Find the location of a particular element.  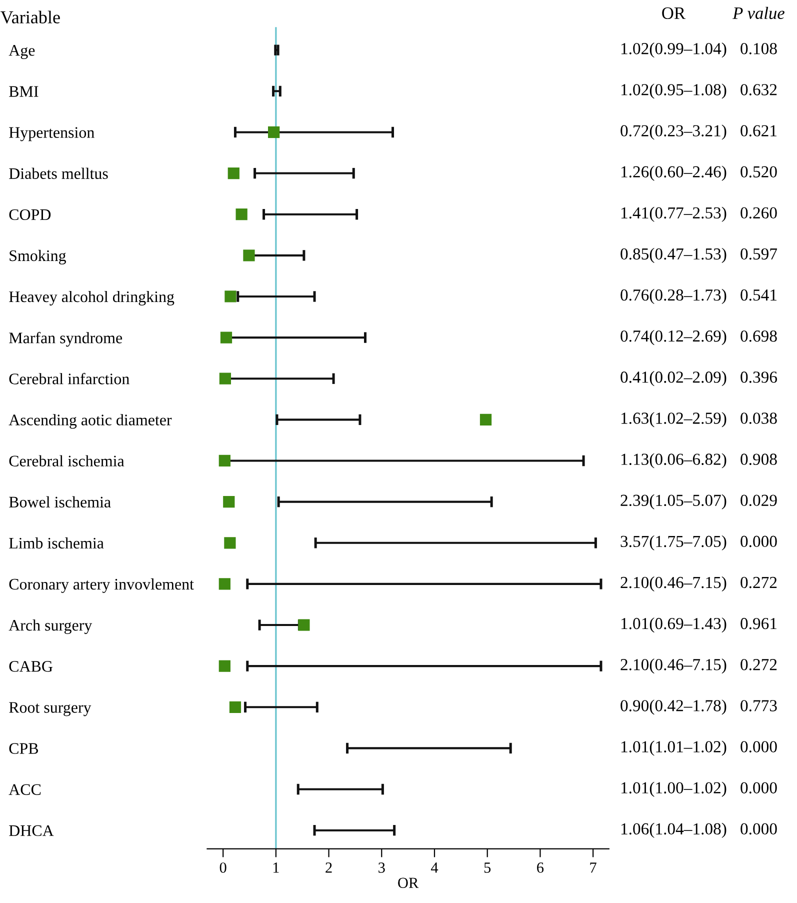

y-tick-label: DHCA is located at coordinates (31, 830).